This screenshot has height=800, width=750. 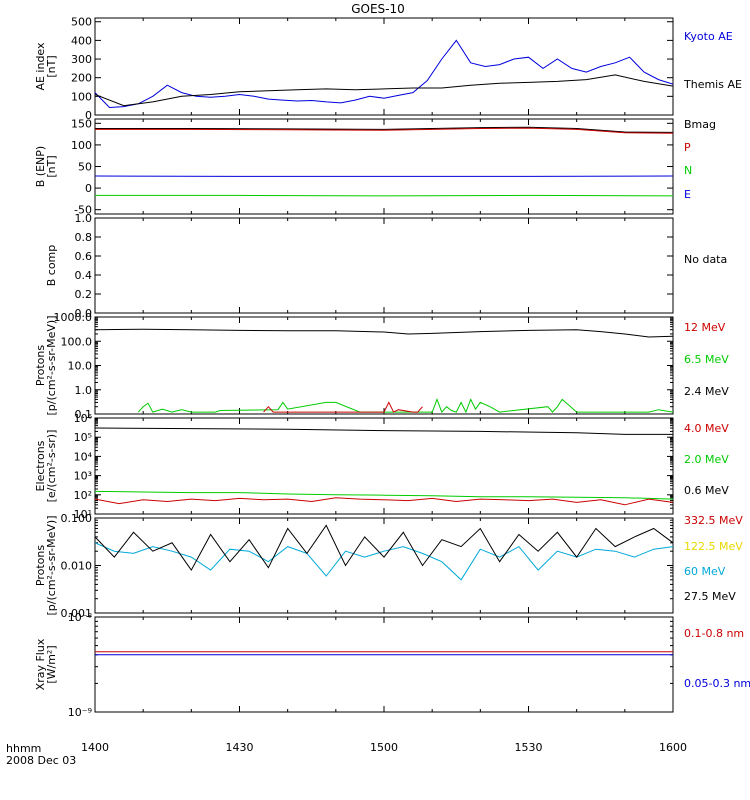 I want to click on y-tick-label: 500, so click(x=81, y=22).